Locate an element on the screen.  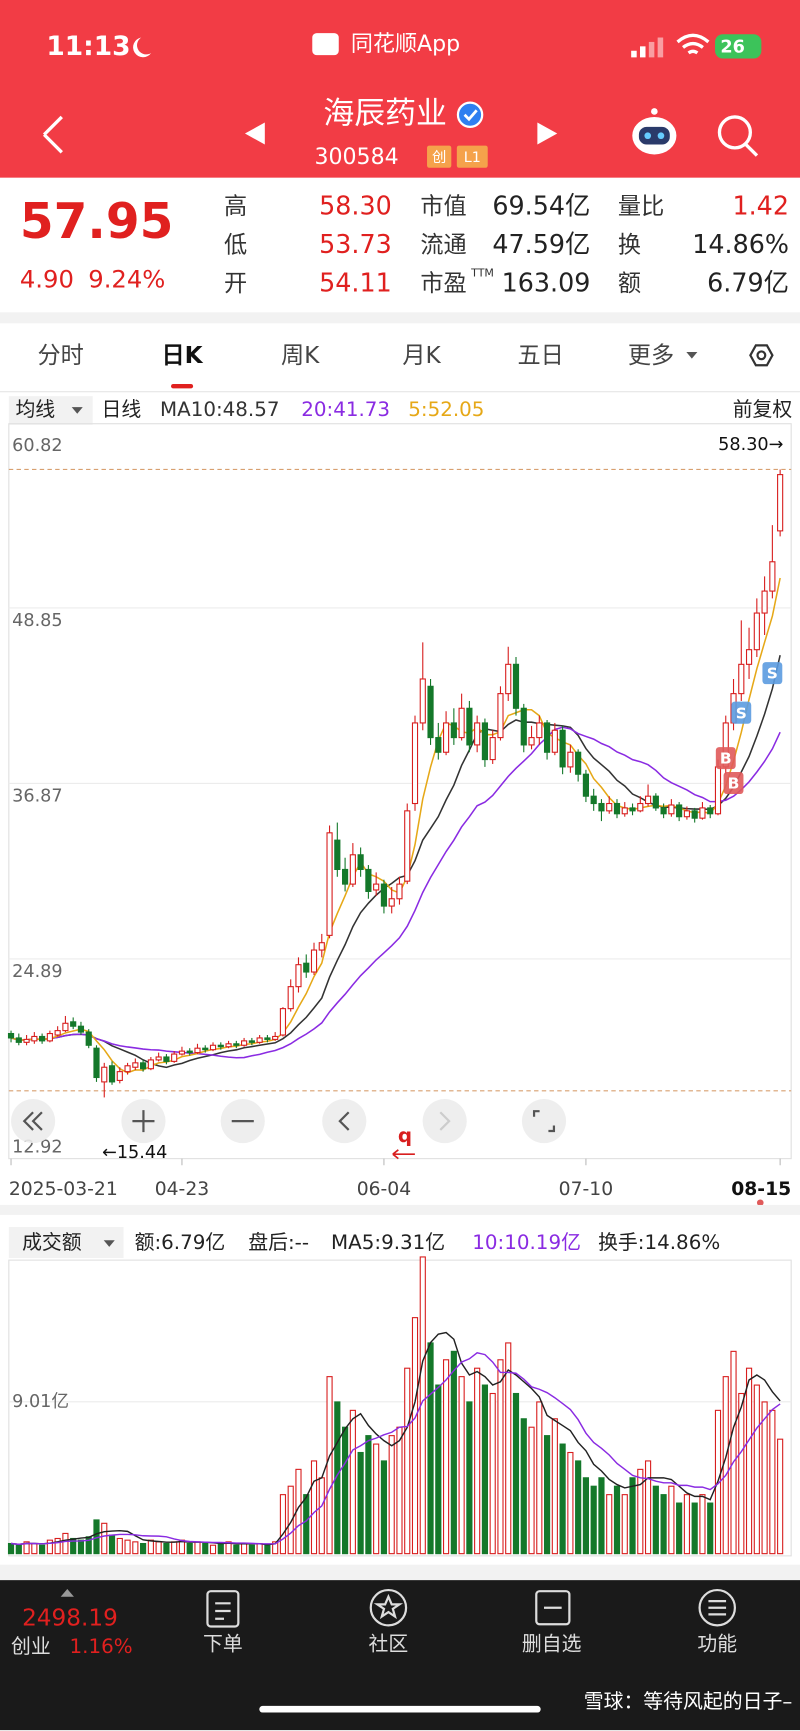
field-label: 市值 is located at coordinates (443, 206).